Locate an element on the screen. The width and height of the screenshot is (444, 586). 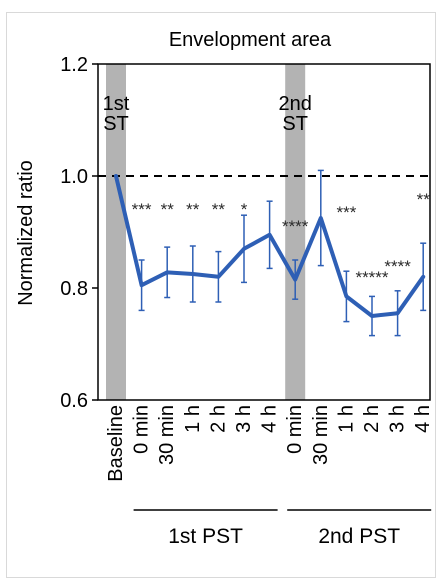
stimulation-label-2-line2: ST is located at coordinates (295, 124).